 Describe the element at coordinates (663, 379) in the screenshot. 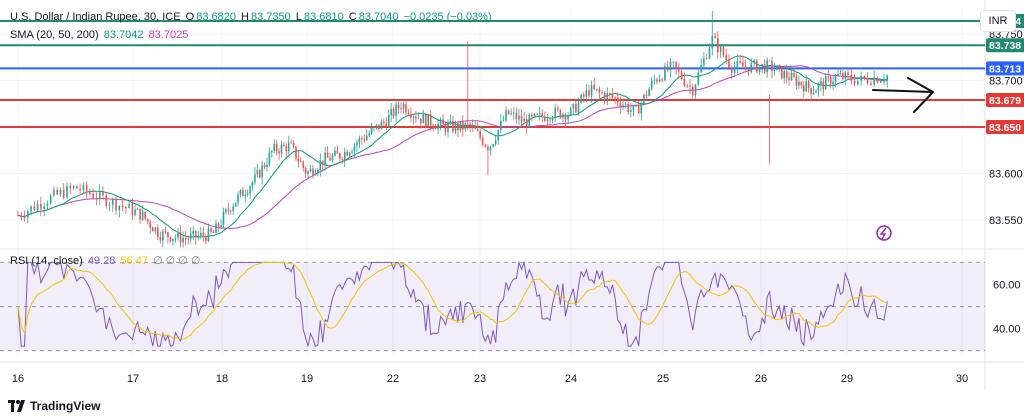

I see `date-tick-label: 25` at that location.